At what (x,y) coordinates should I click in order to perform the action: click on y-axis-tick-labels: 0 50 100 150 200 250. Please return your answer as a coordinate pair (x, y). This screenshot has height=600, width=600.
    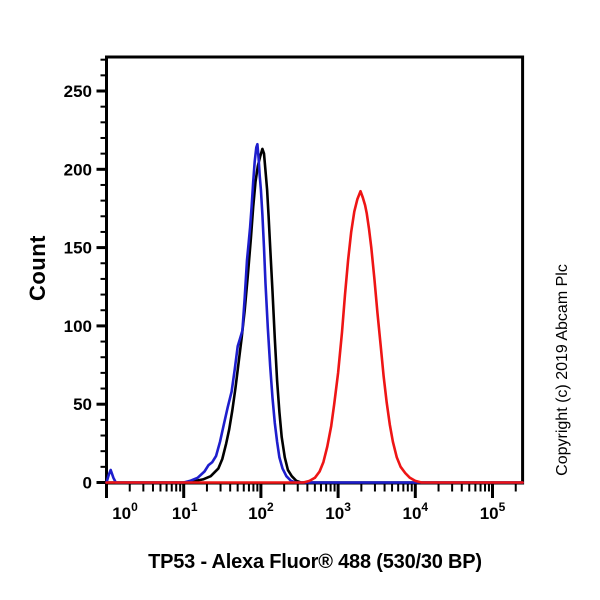
    Looking at the image, I should click on (78, 287).